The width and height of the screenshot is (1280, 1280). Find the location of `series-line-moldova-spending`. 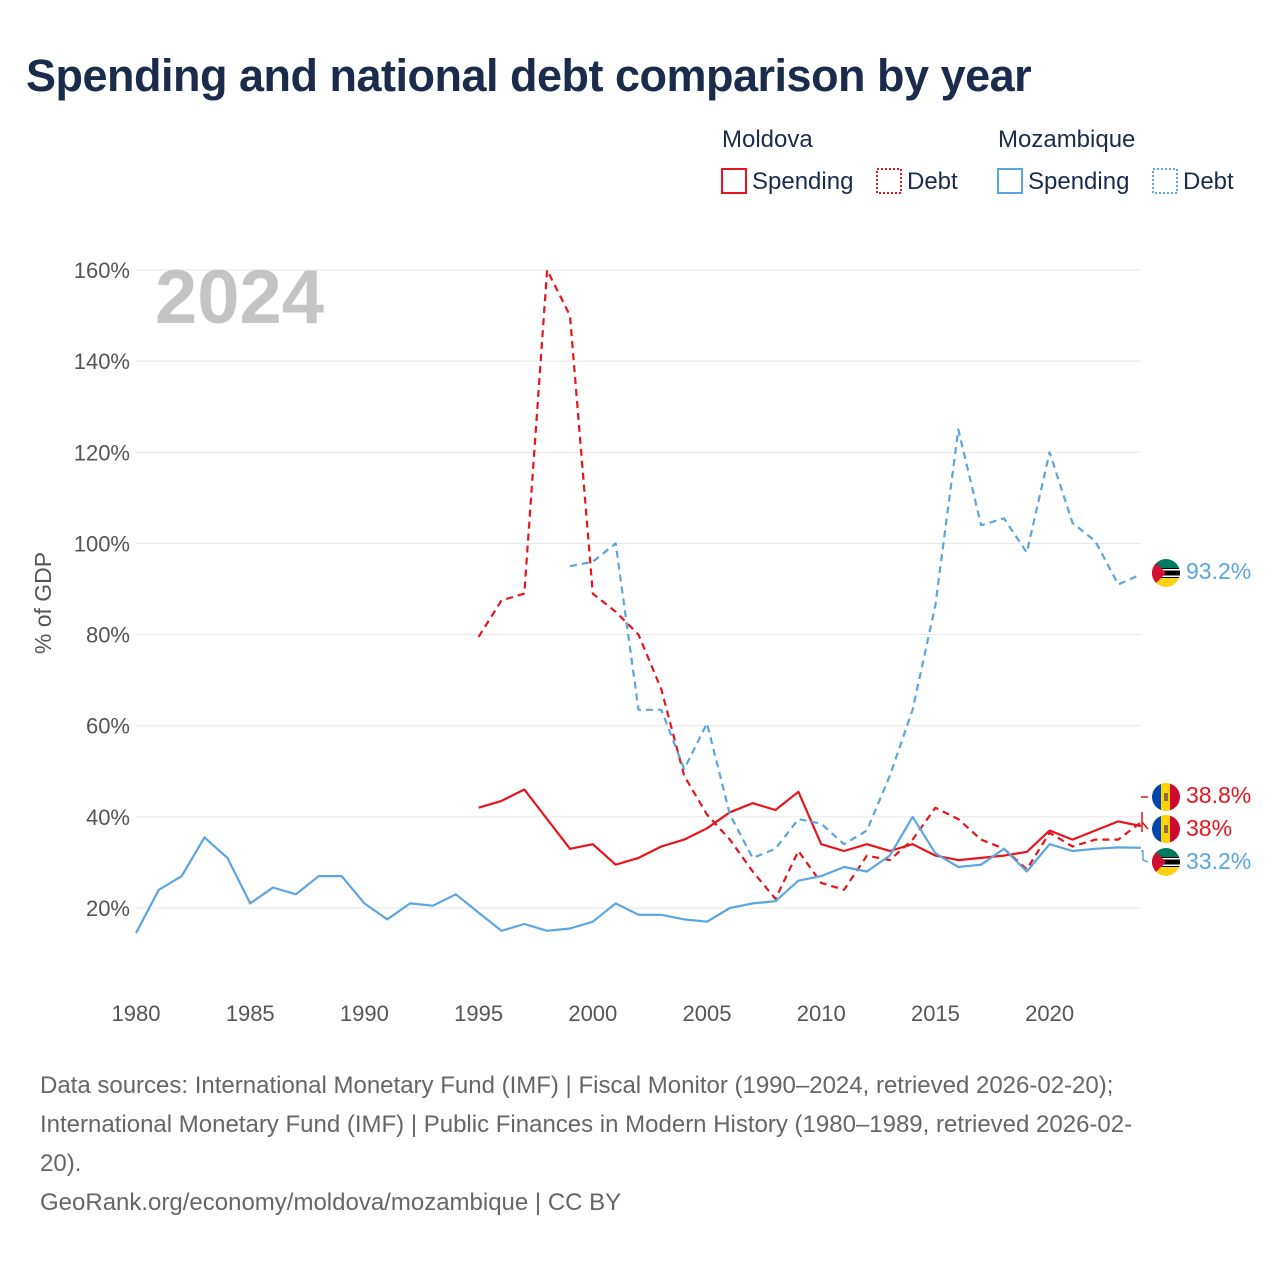

series-line-moldova-spending is located at coordinates (810, 827).